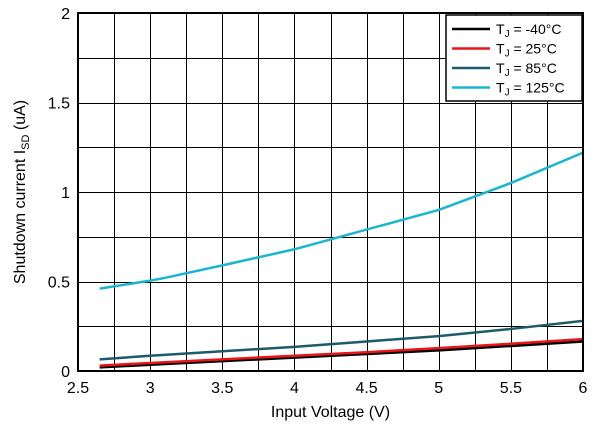 The image size is (596, 431). Describe the element at coordinates (59, 104) in the screenshot. I see `y-tick-label: 1.5` at that location.